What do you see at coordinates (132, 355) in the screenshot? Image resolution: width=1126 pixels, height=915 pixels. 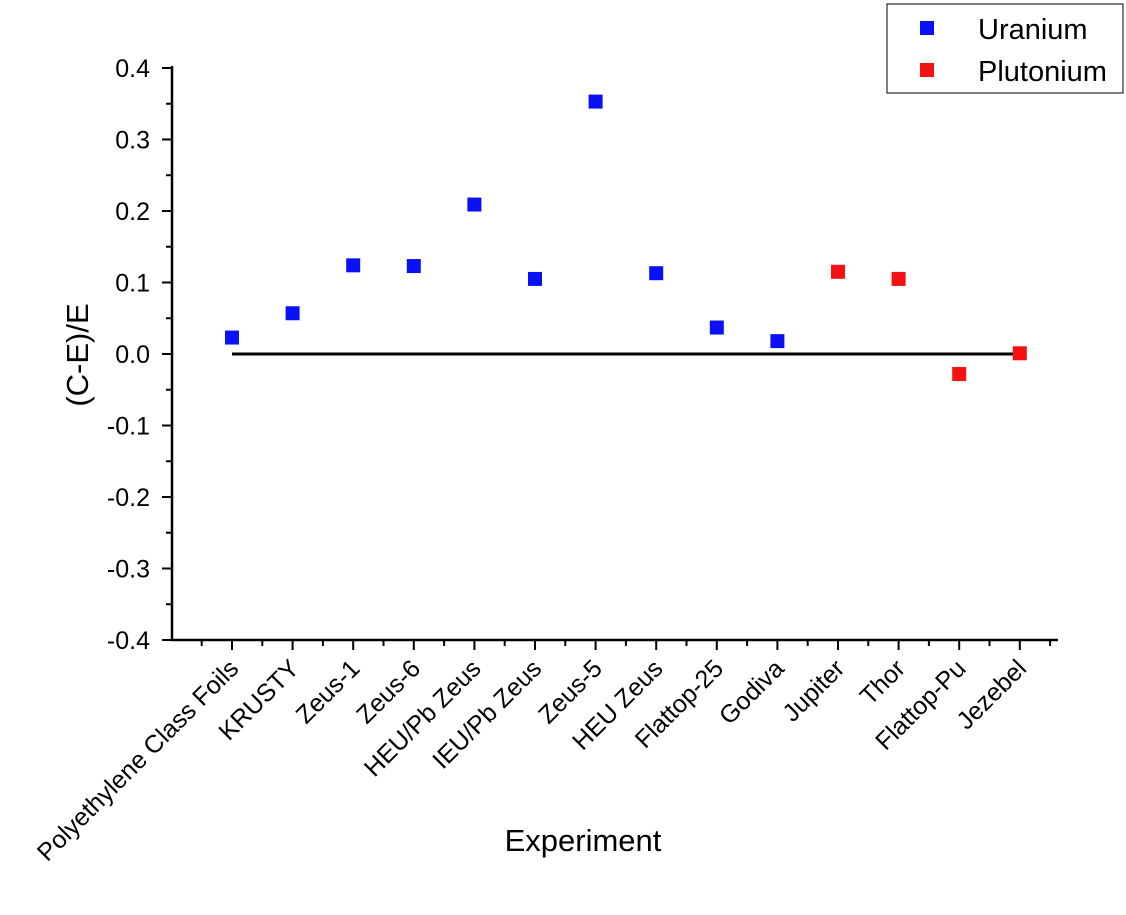 I see `y-tick-label: 0.0` at bounding box center [132, 355].